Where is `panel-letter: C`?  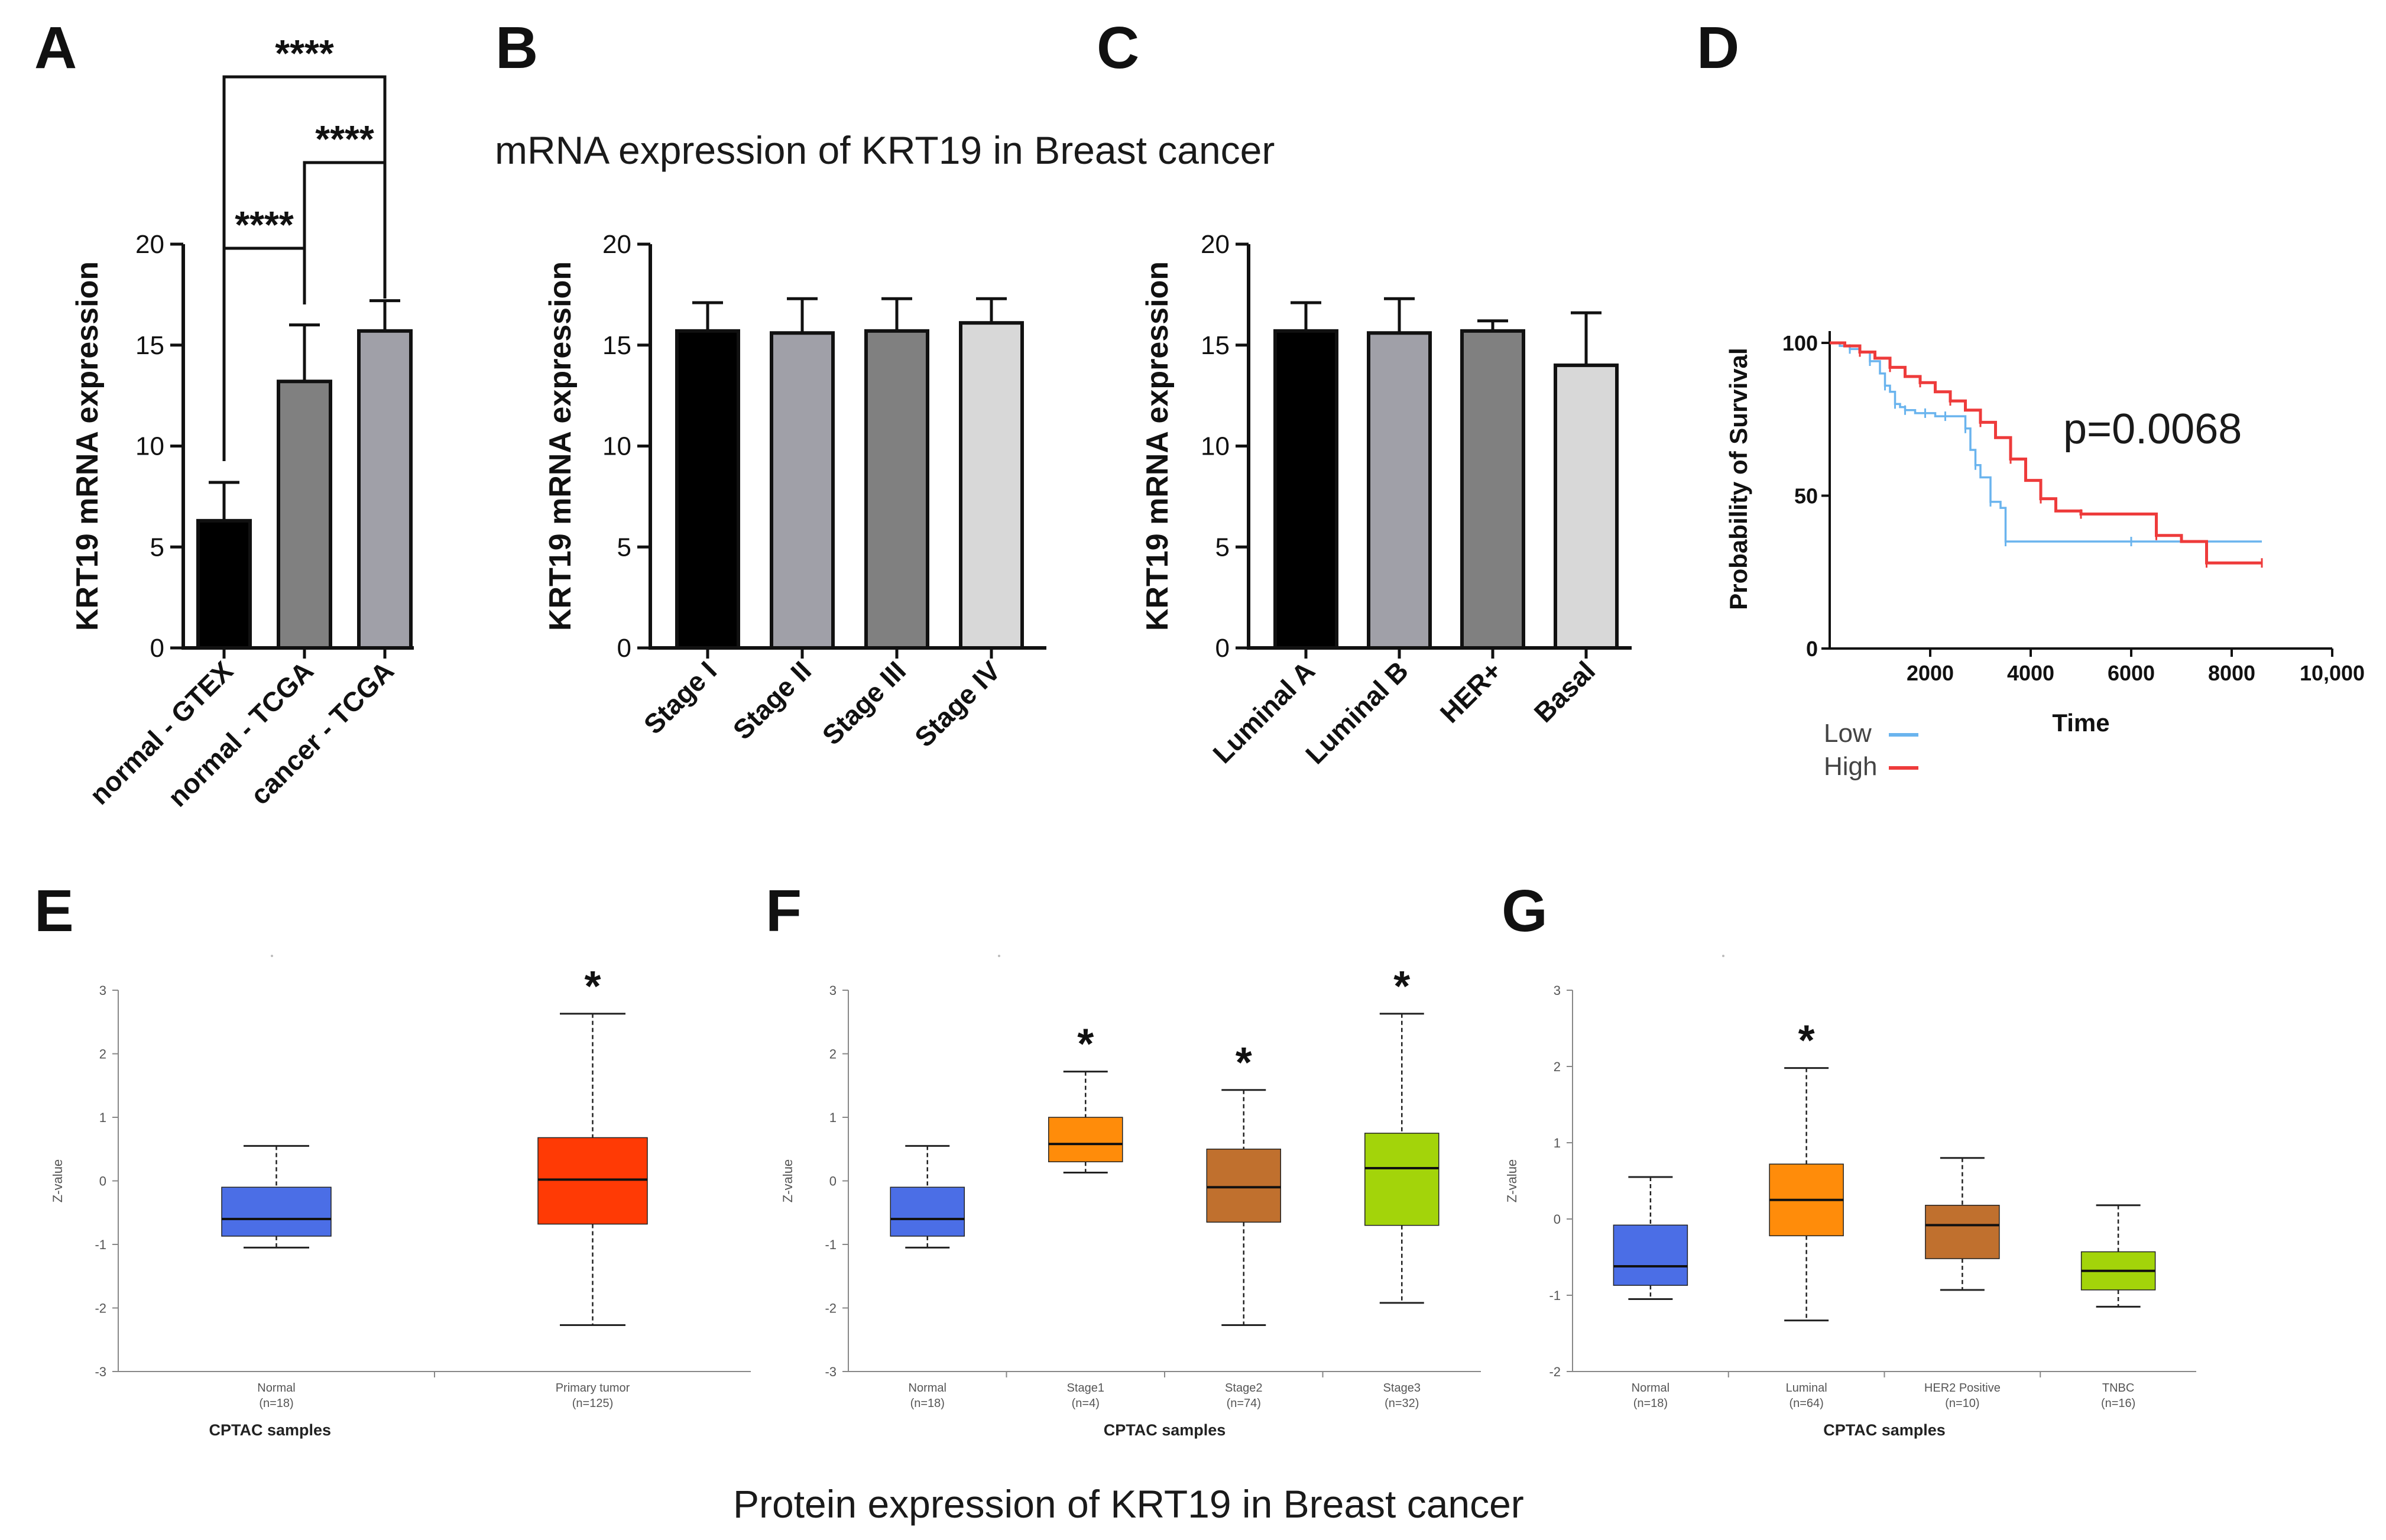 panel-letter: C is located at coordinates (1118, 48).